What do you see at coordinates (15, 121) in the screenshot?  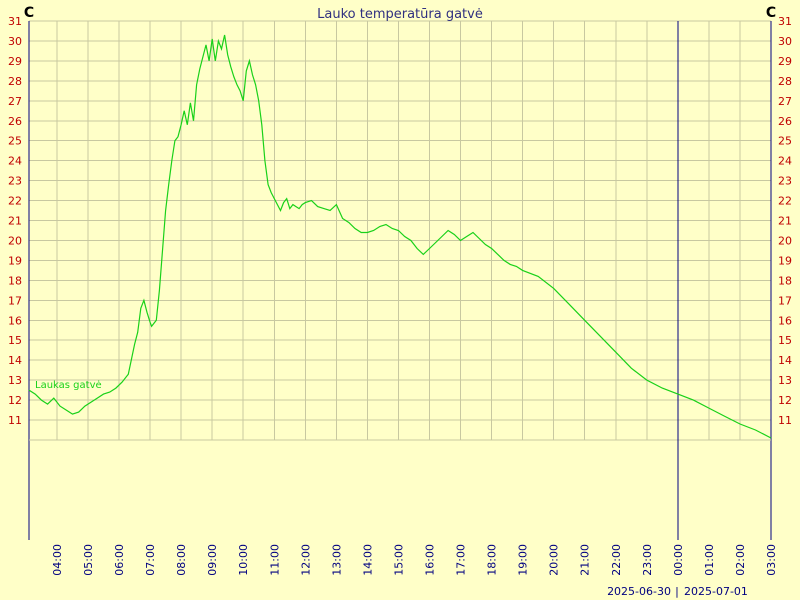 I see `y-tick-left-26: 26` at bounding box center [15, 121].